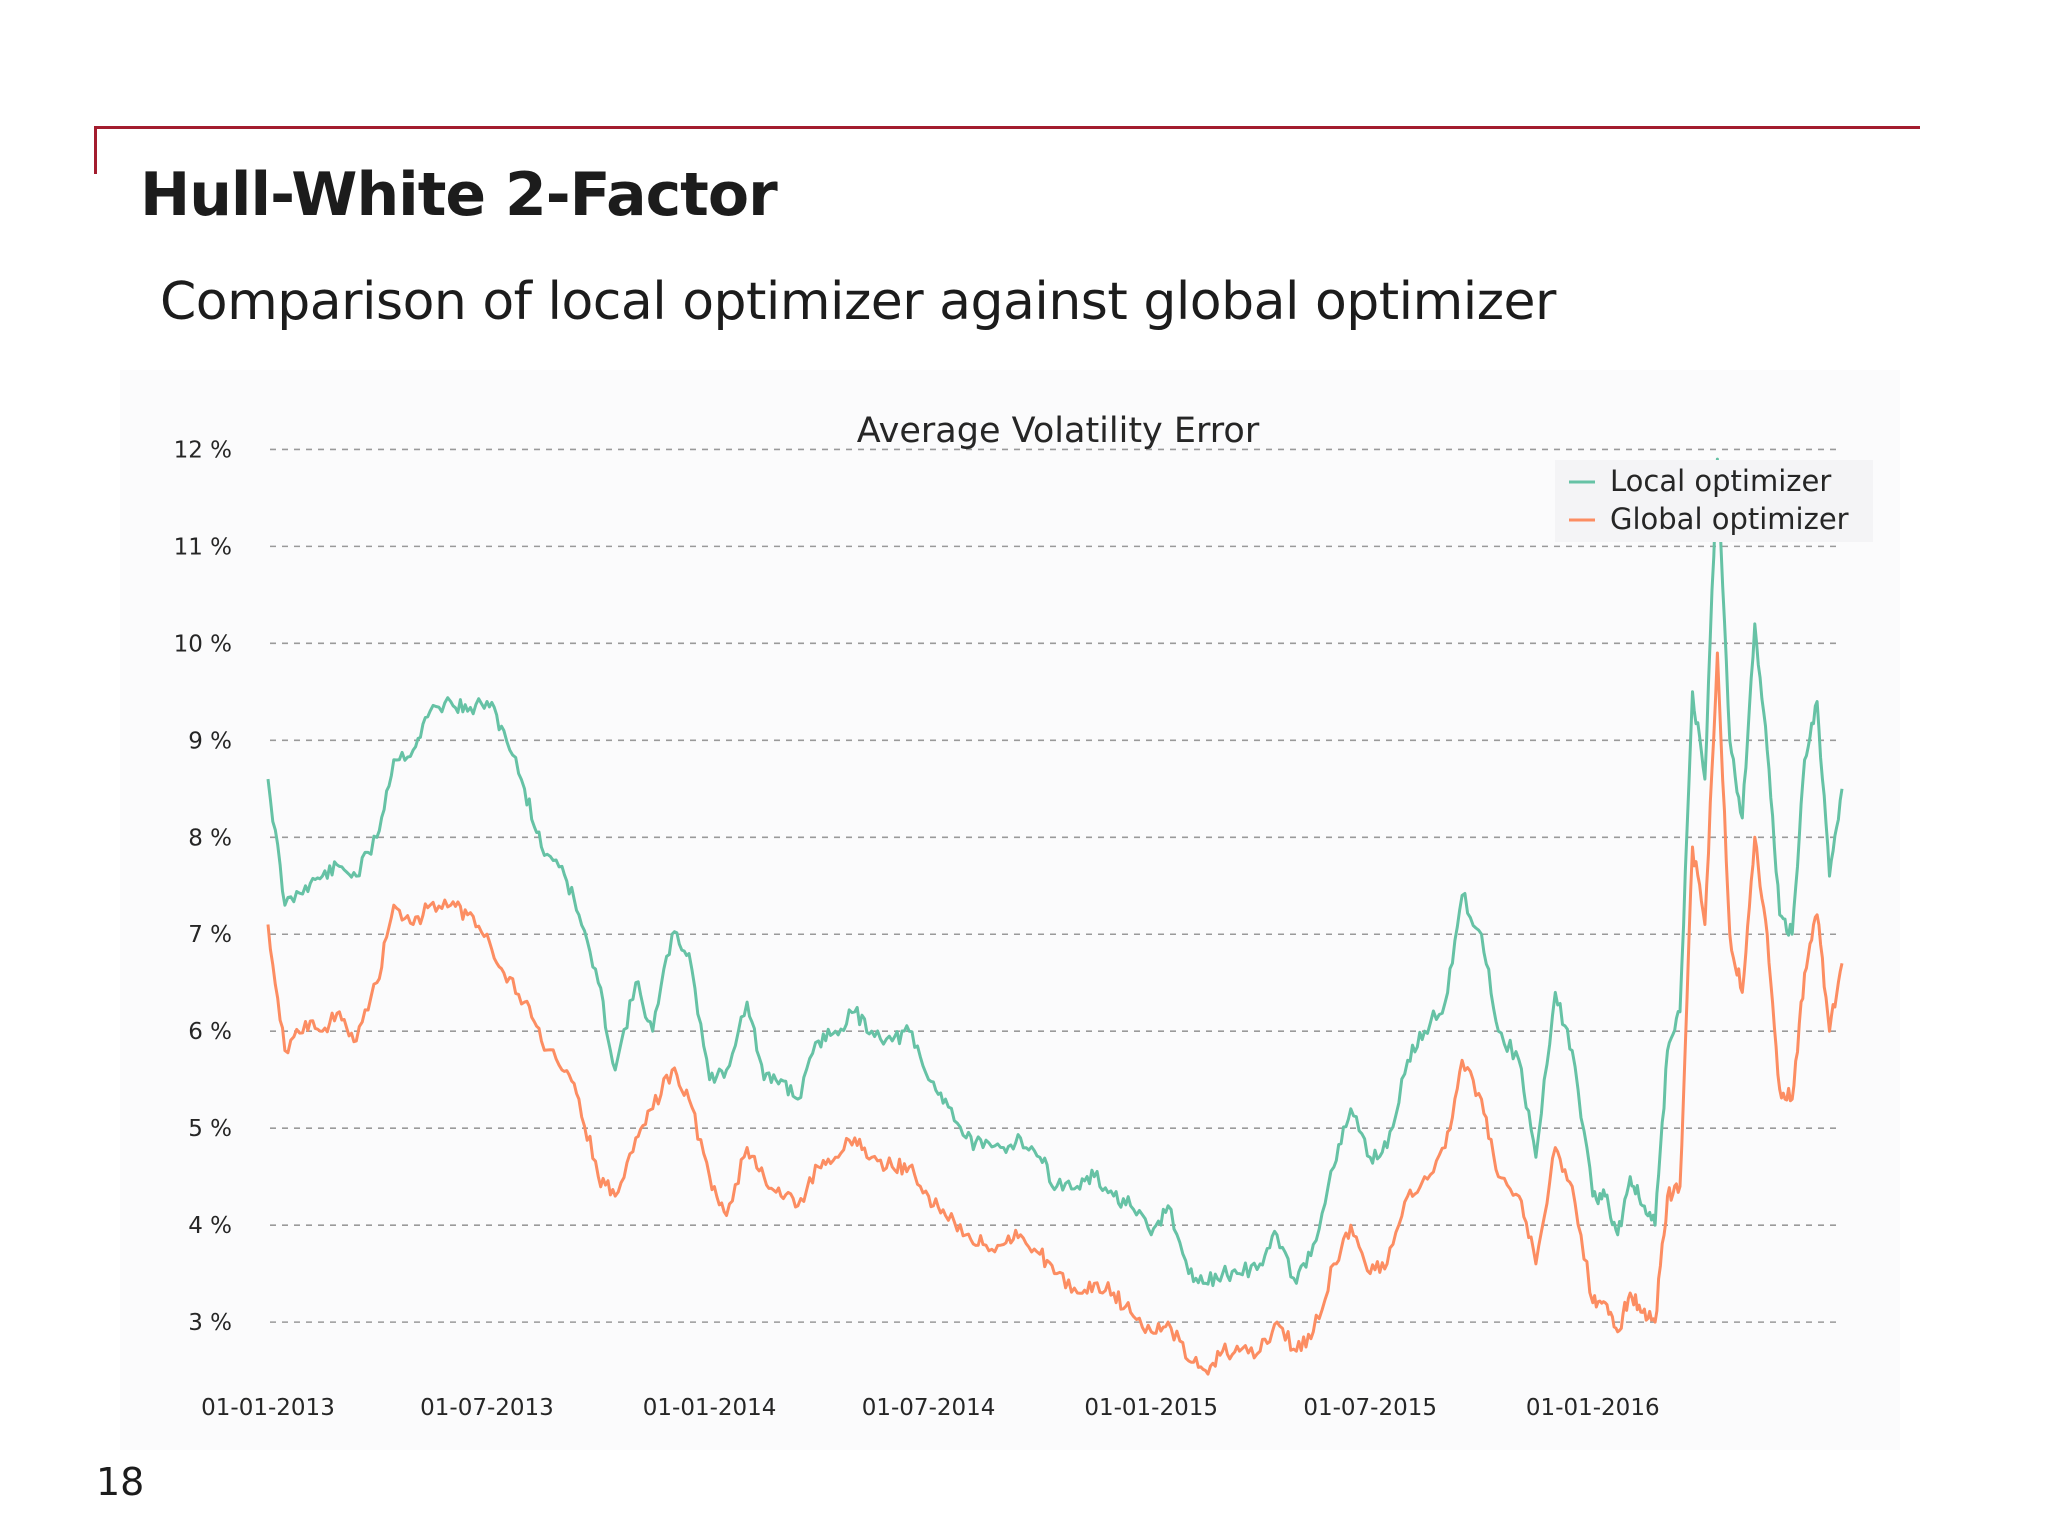 This screenshot has height=1536, width=2048. What do you see at coordinates (459, 195) in the screenshot?
I see `slide-title: Hull-White 2-Factor` at bounding box center [459, 195].